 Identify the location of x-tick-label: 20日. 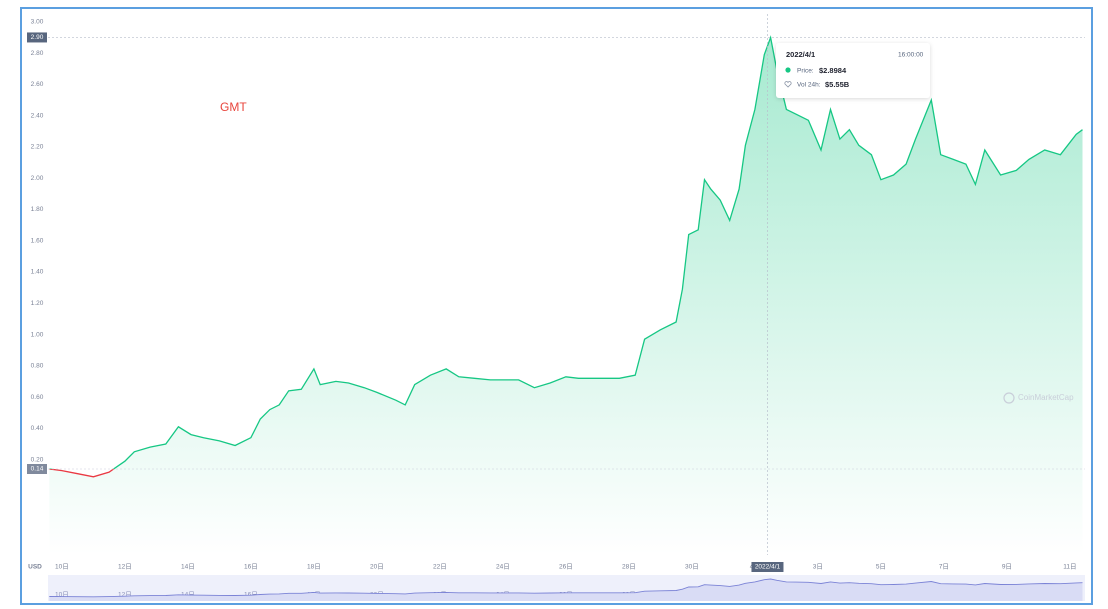
(377, 567).